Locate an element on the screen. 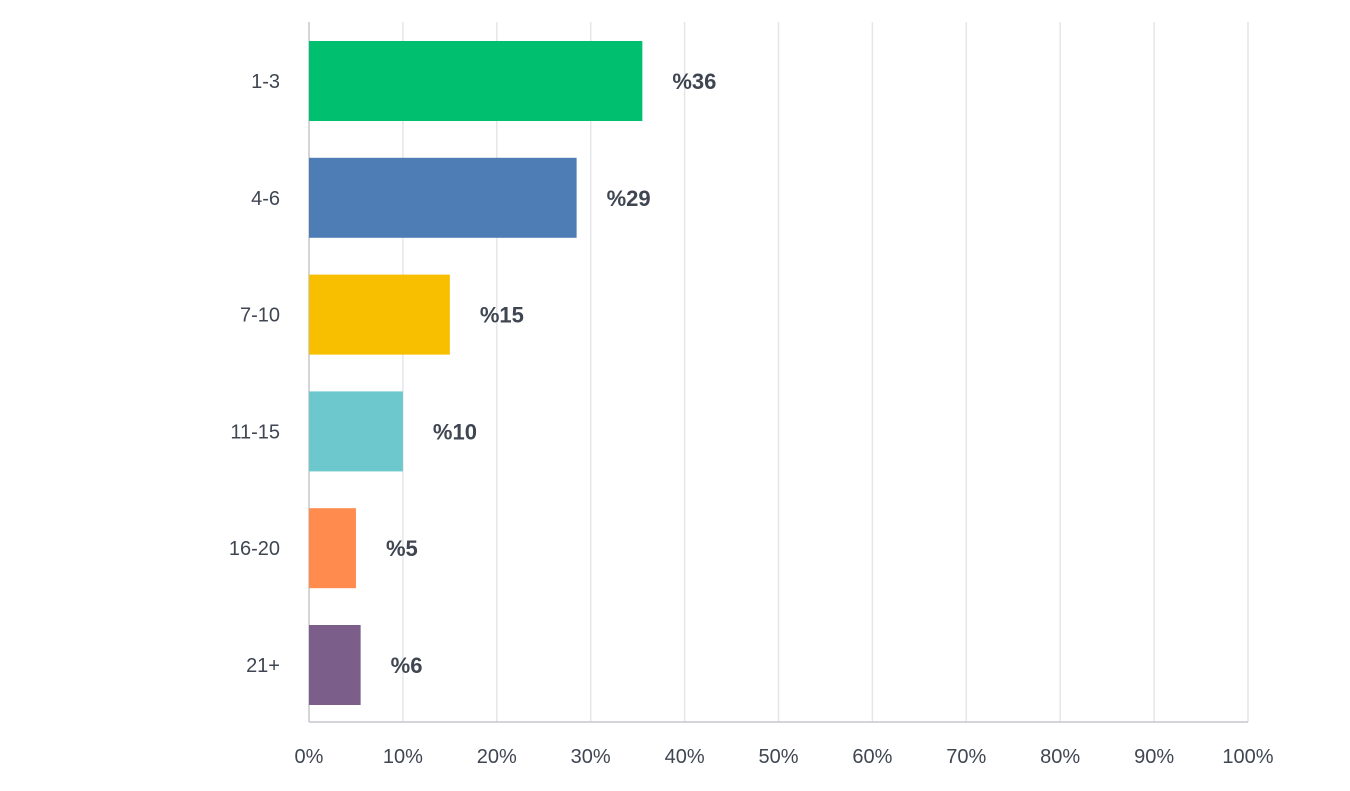  category-label-11-15: 11-15 is located at coordinates (255, 432).